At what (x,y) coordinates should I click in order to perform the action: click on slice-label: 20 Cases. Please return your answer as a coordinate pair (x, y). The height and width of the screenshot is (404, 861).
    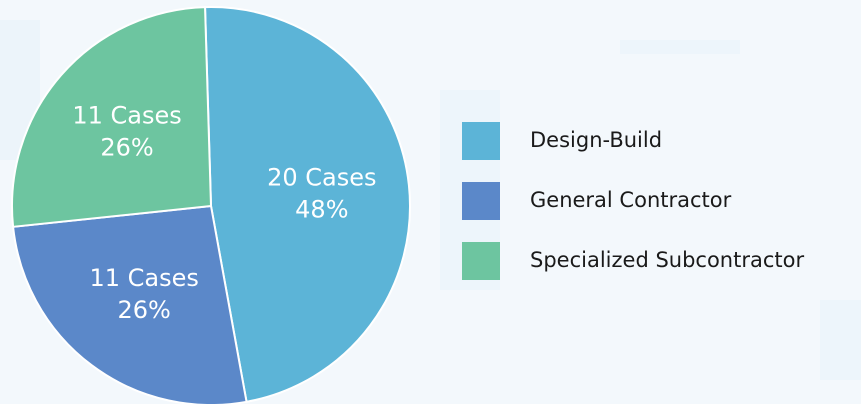
    Looking at the image, I should click on (321, 177).